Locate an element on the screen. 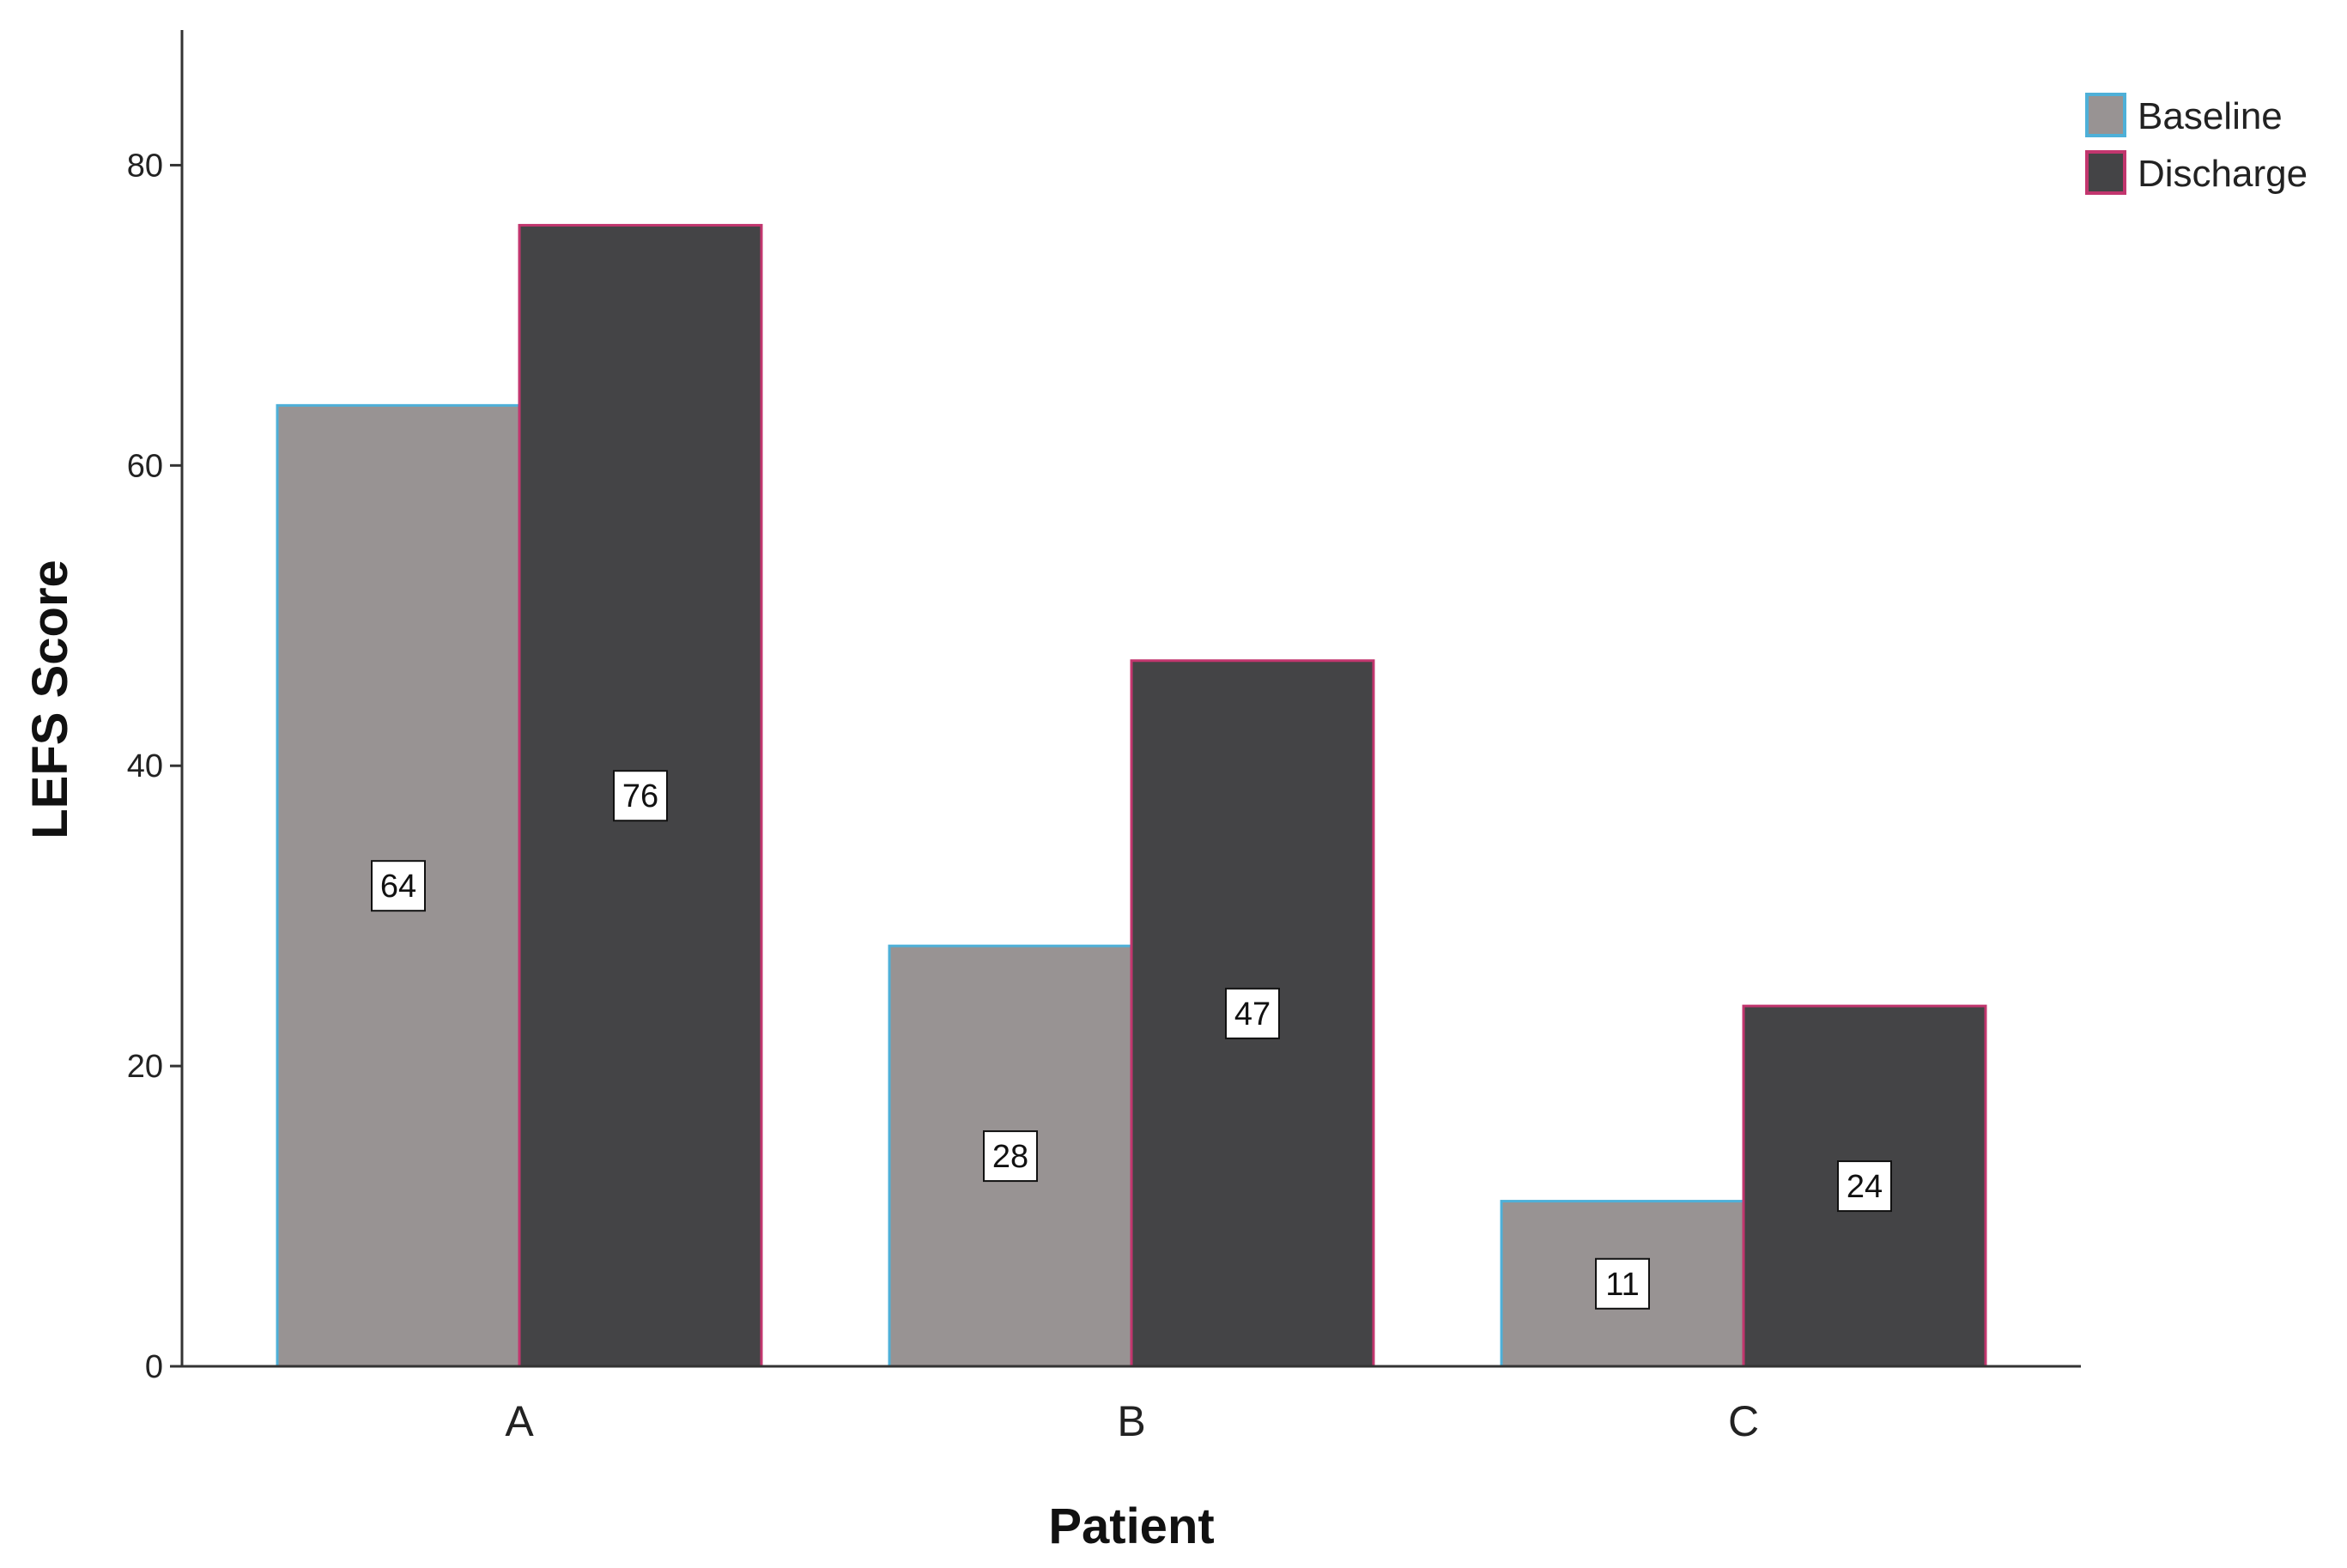  data-label: 11 is located at coordinates (1622, 1285).